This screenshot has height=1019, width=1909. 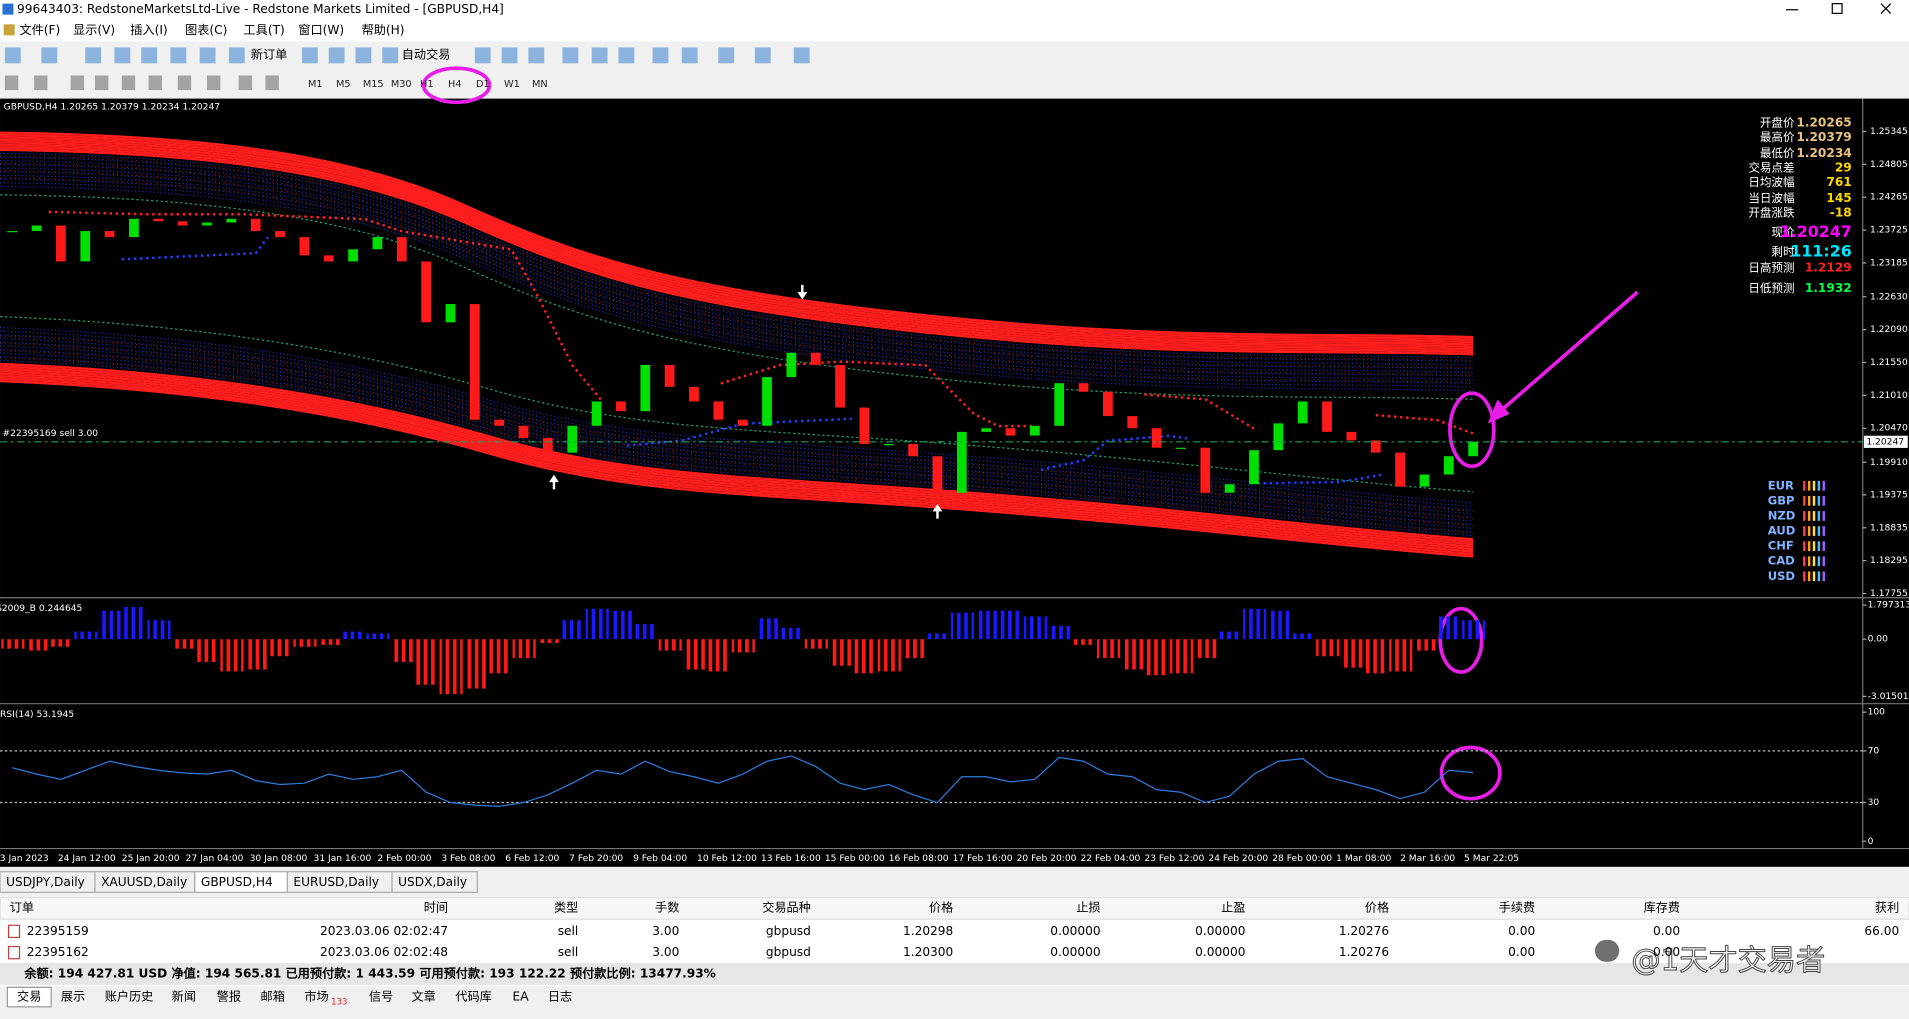 What do you see at coordinates (1838, 198) in the screenshot?
I see `info-value: 145` at bounding box center [1838, 198].